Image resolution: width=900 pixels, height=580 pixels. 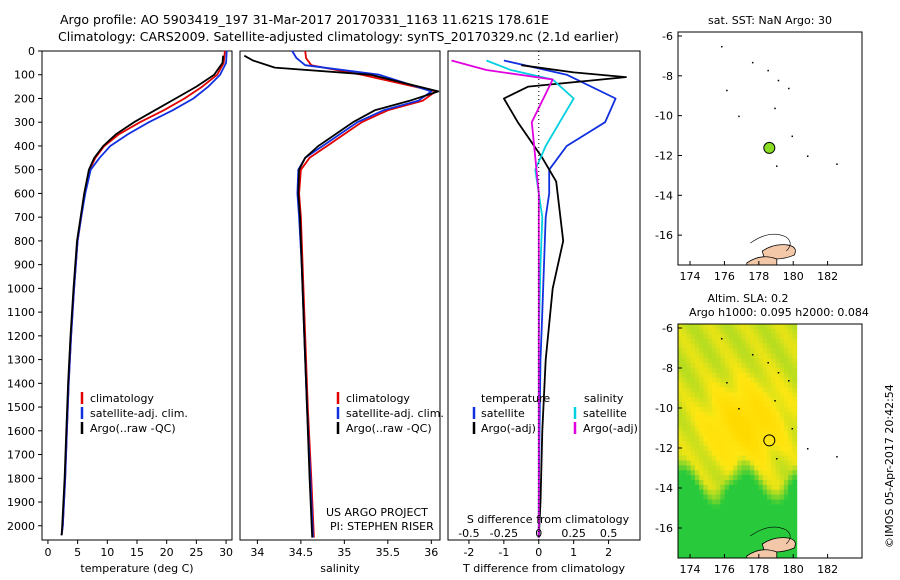 I want to click on s-tick-label: 0, so click(x=538, y=533).